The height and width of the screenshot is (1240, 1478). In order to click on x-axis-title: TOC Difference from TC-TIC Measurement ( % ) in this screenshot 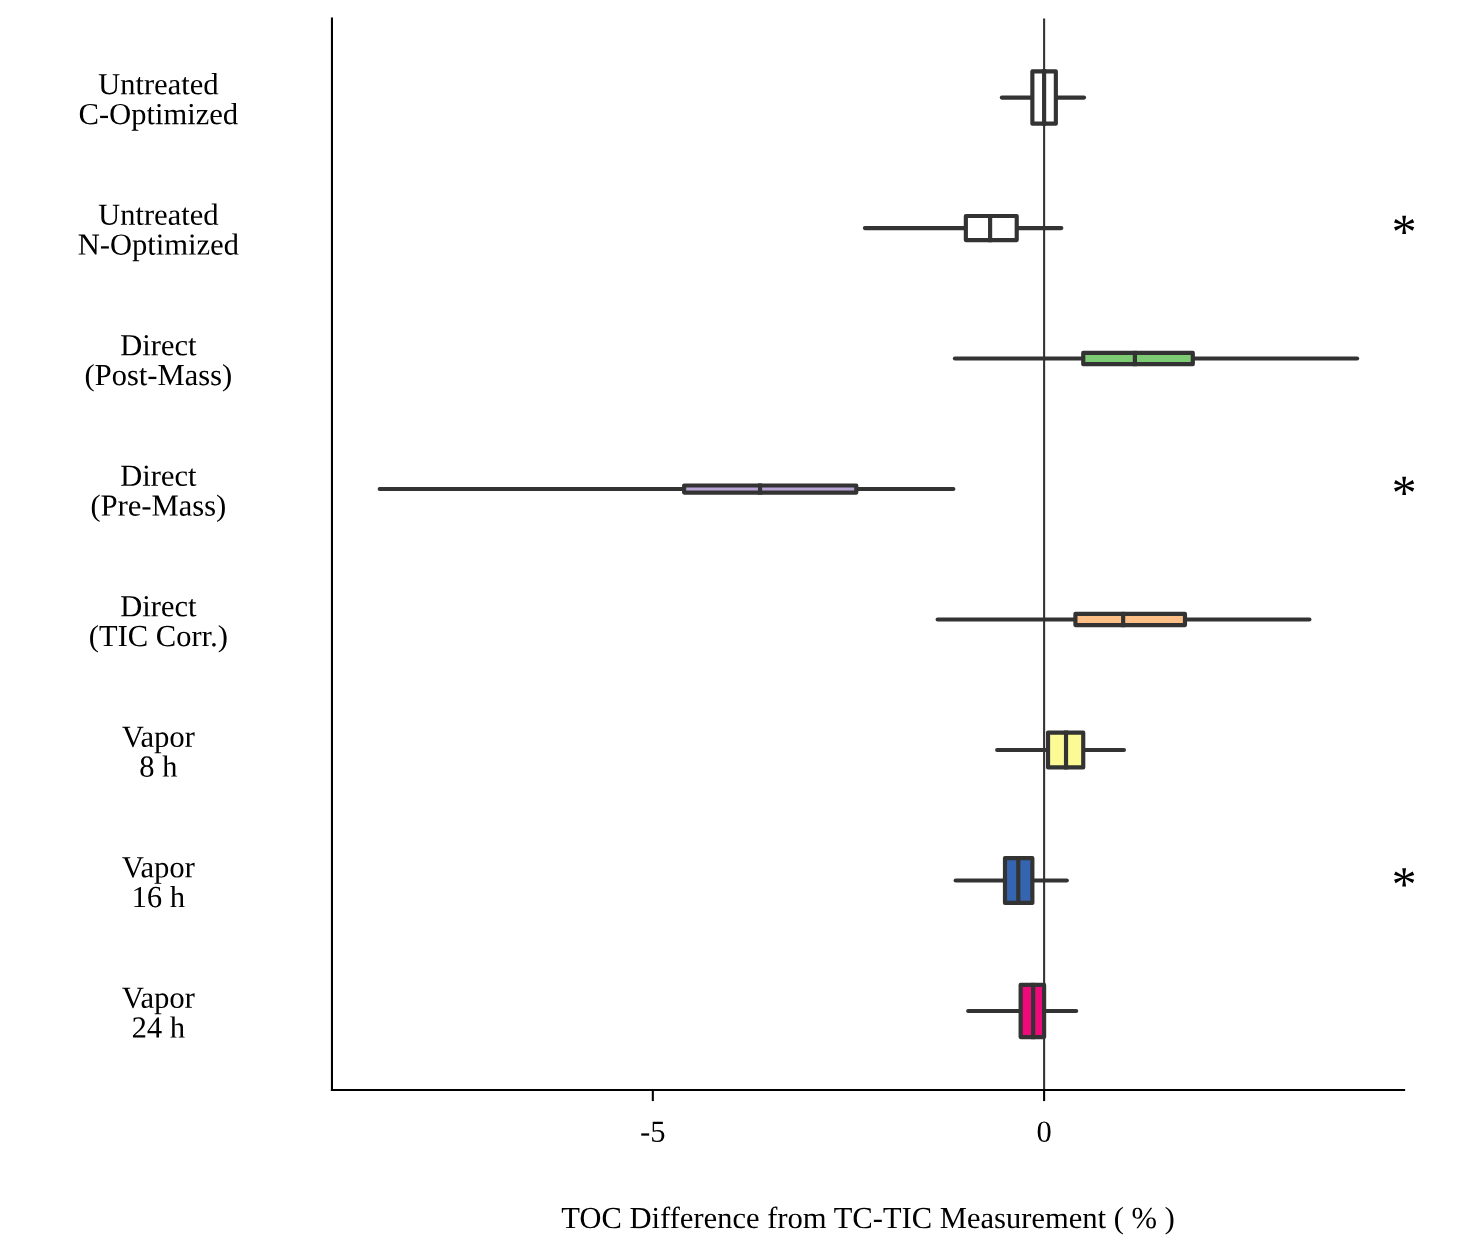, I will do `click(867, 1220)`.